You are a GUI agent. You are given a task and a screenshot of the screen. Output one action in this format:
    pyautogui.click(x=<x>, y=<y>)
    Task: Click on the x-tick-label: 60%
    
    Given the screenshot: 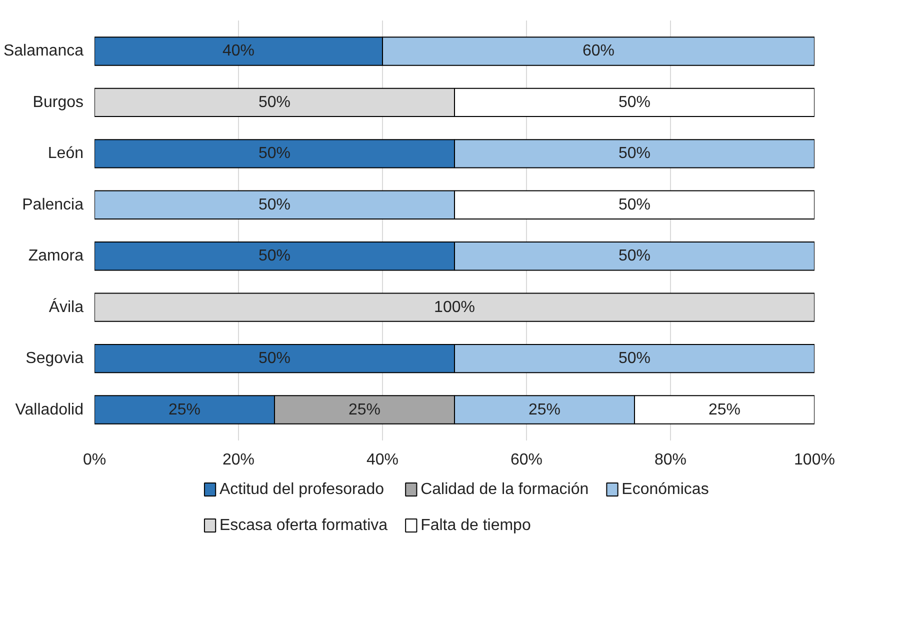 What is the action you would take?
    pyautogui.click(x=526, y=460)
    